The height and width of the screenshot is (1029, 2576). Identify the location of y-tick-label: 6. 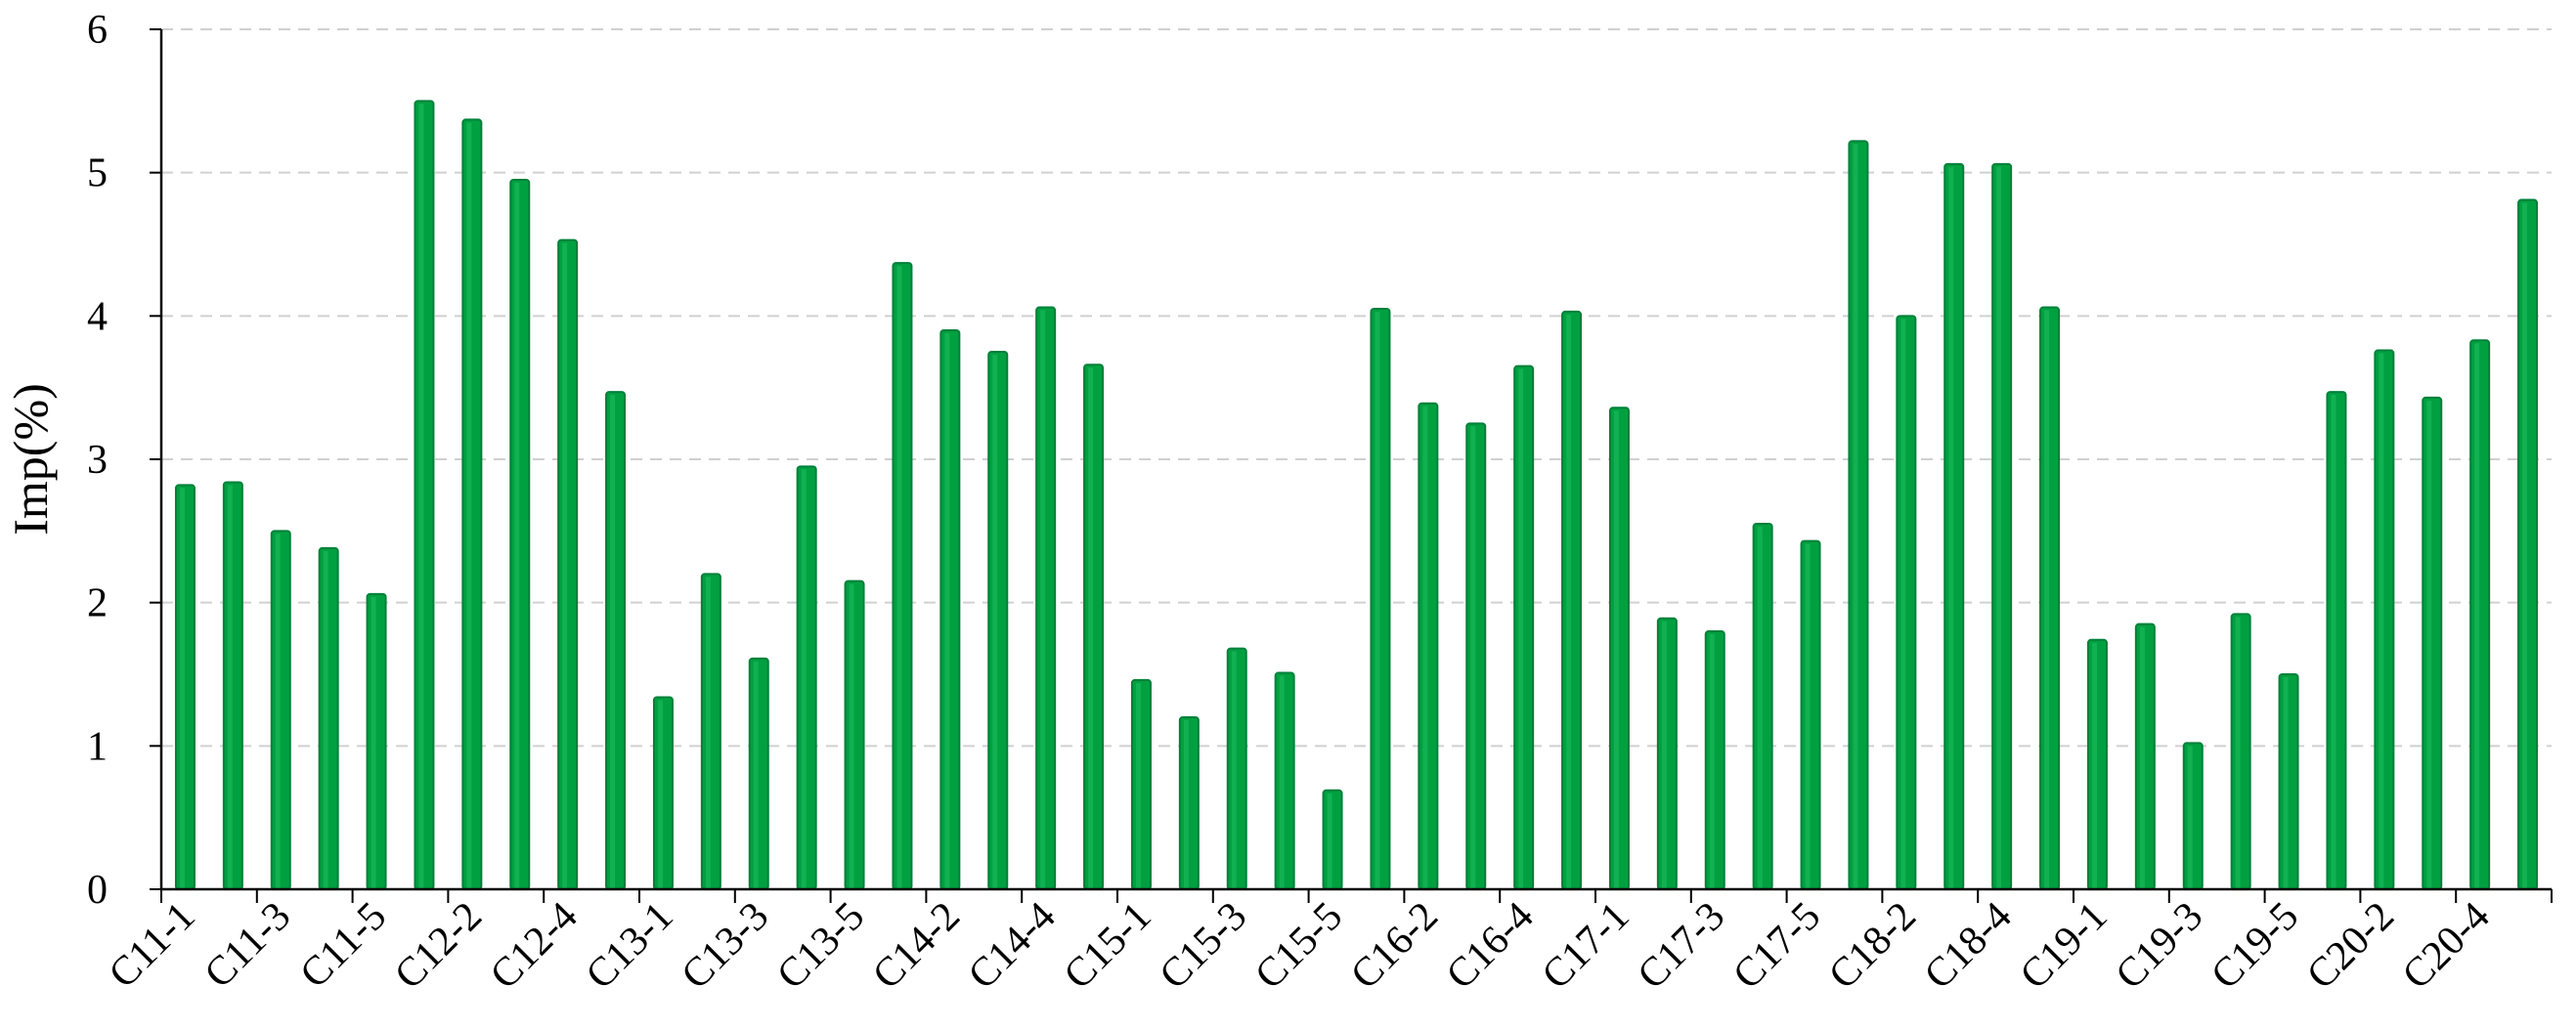
(97, 30).